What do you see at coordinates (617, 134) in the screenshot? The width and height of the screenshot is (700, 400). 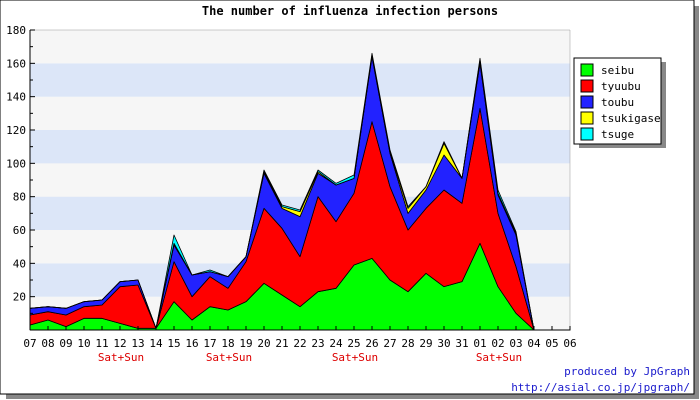 I see `legend-label-tsuge: tsuge` at bounding box center [617, 134].